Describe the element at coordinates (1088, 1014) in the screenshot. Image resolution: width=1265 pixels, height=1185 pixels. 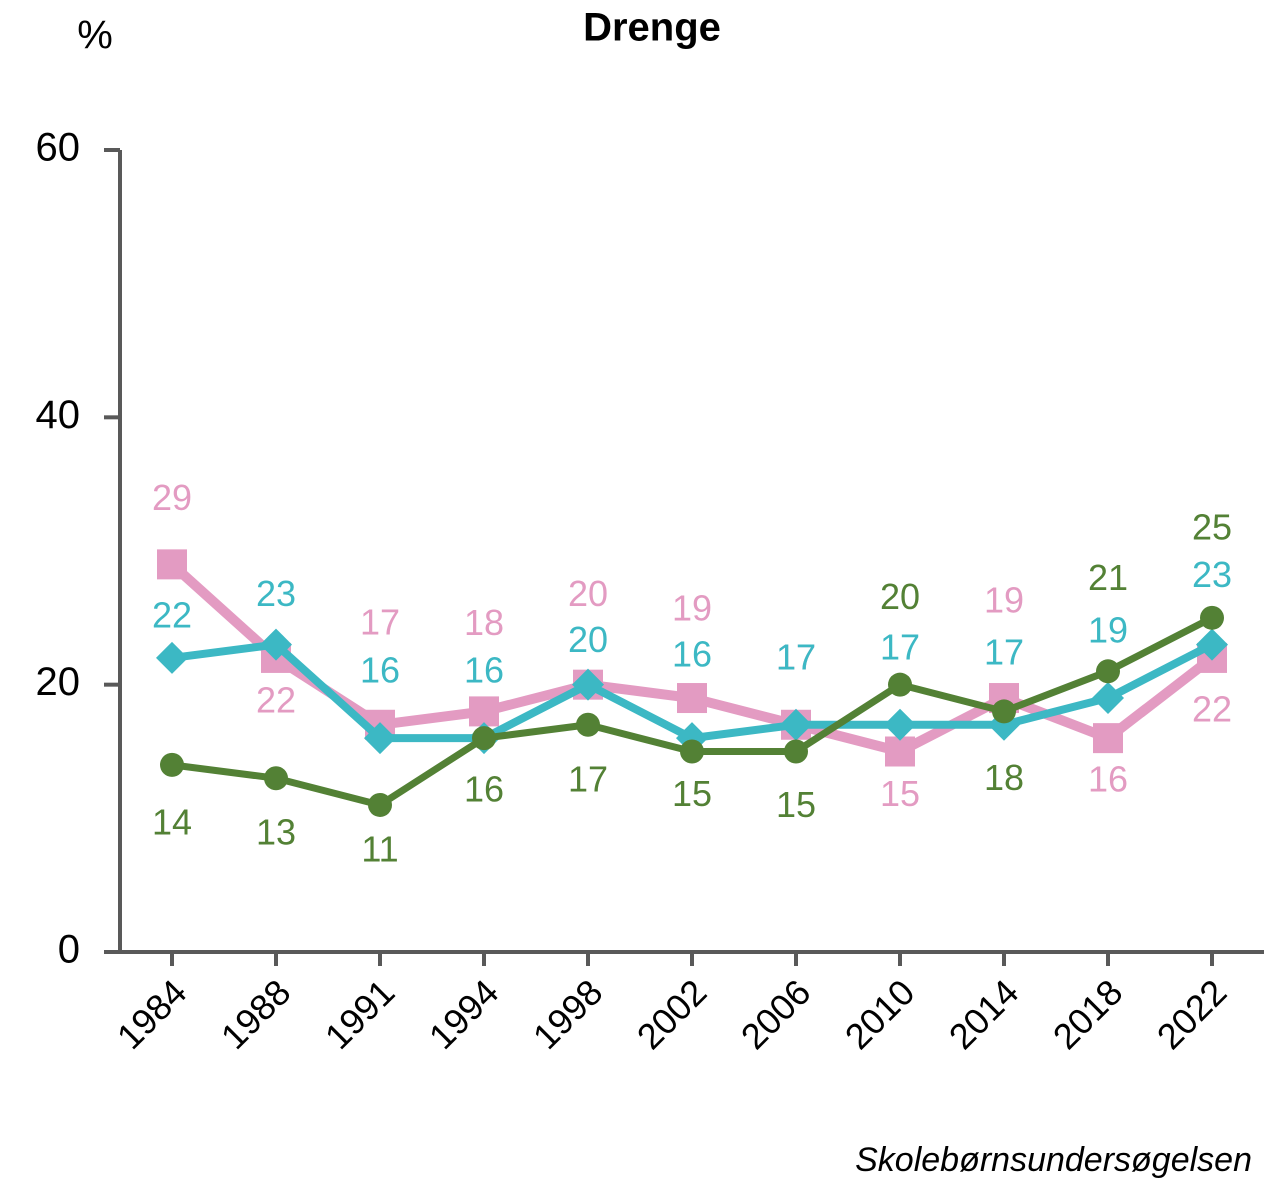
I see `x-tick-label: 2018` at that location.